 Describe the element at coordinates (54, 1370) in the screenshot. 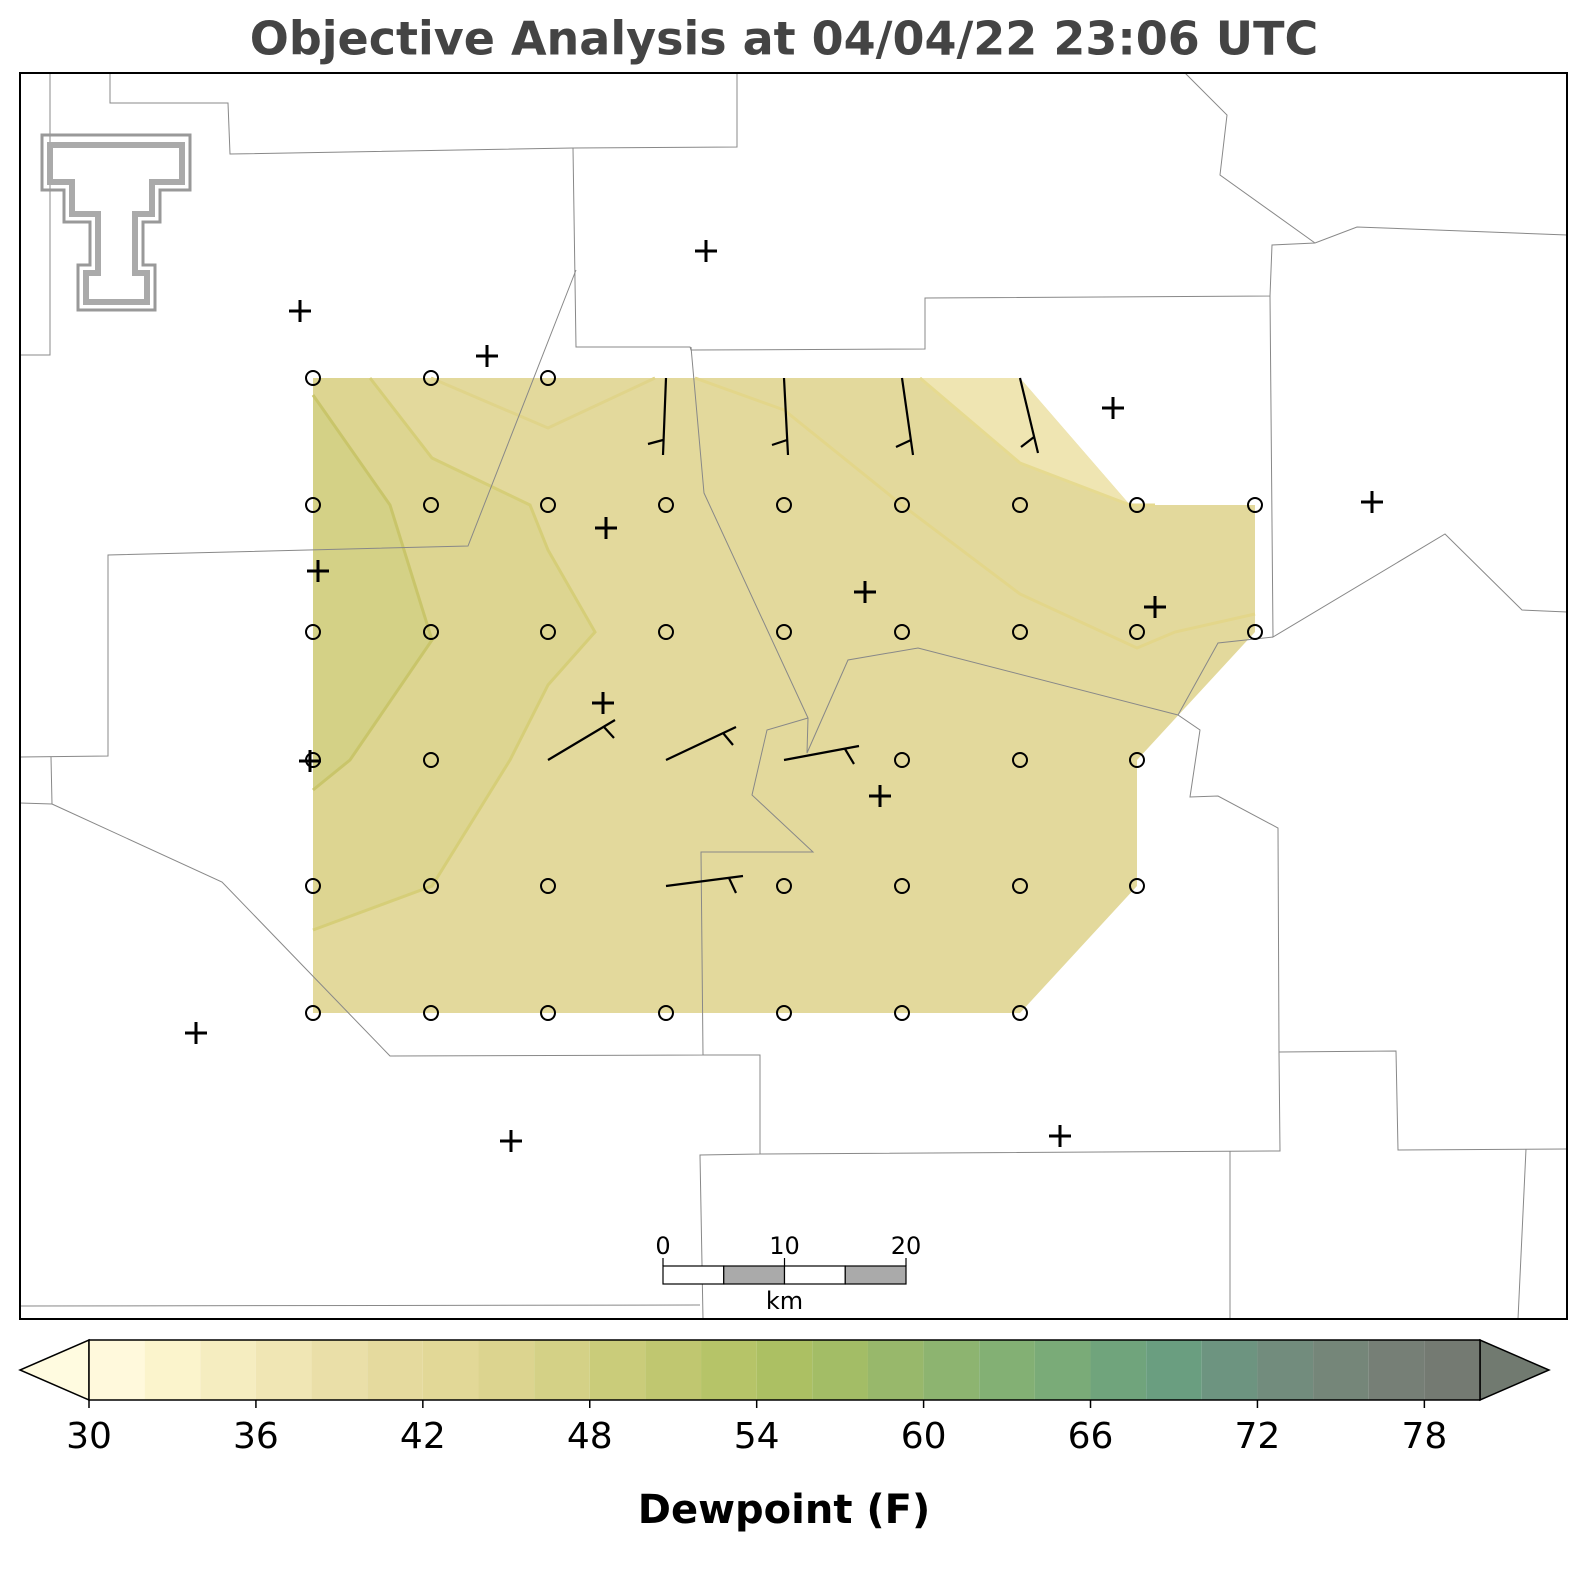

I see `colorbar-extend-low` at that location.